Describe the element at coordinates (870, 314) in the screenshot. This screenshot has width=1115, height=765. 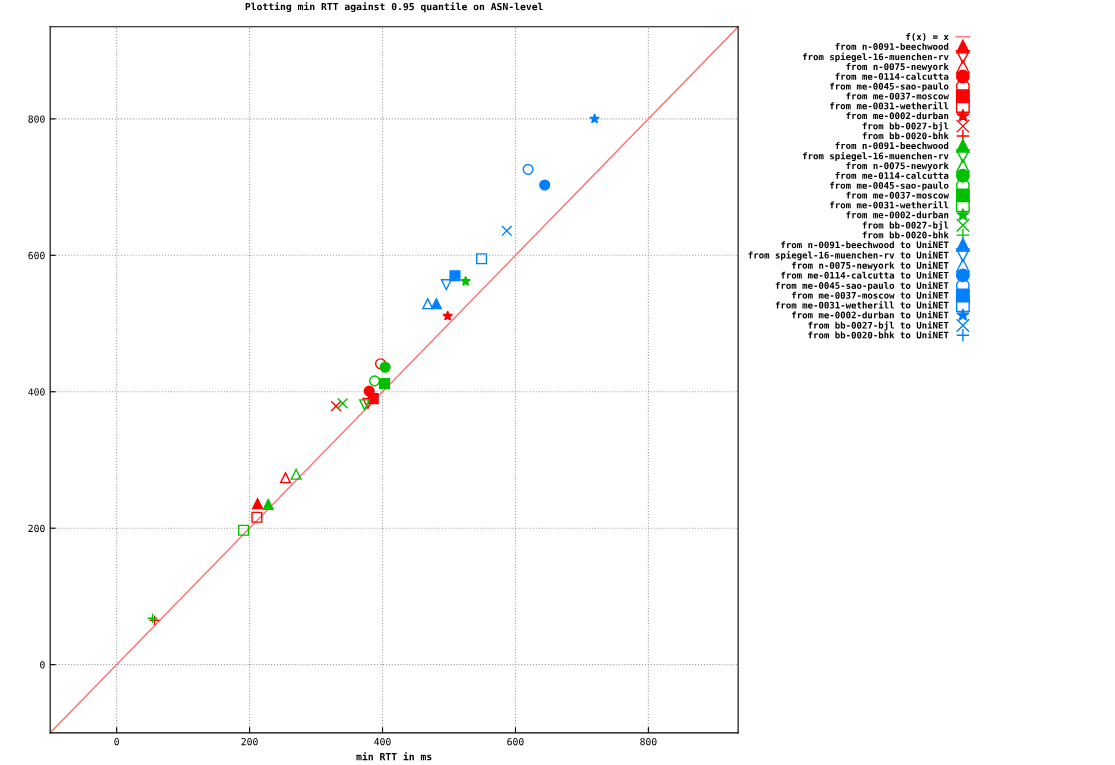
I see `legend-label: from me-0002-durban to UniNET` at that location.